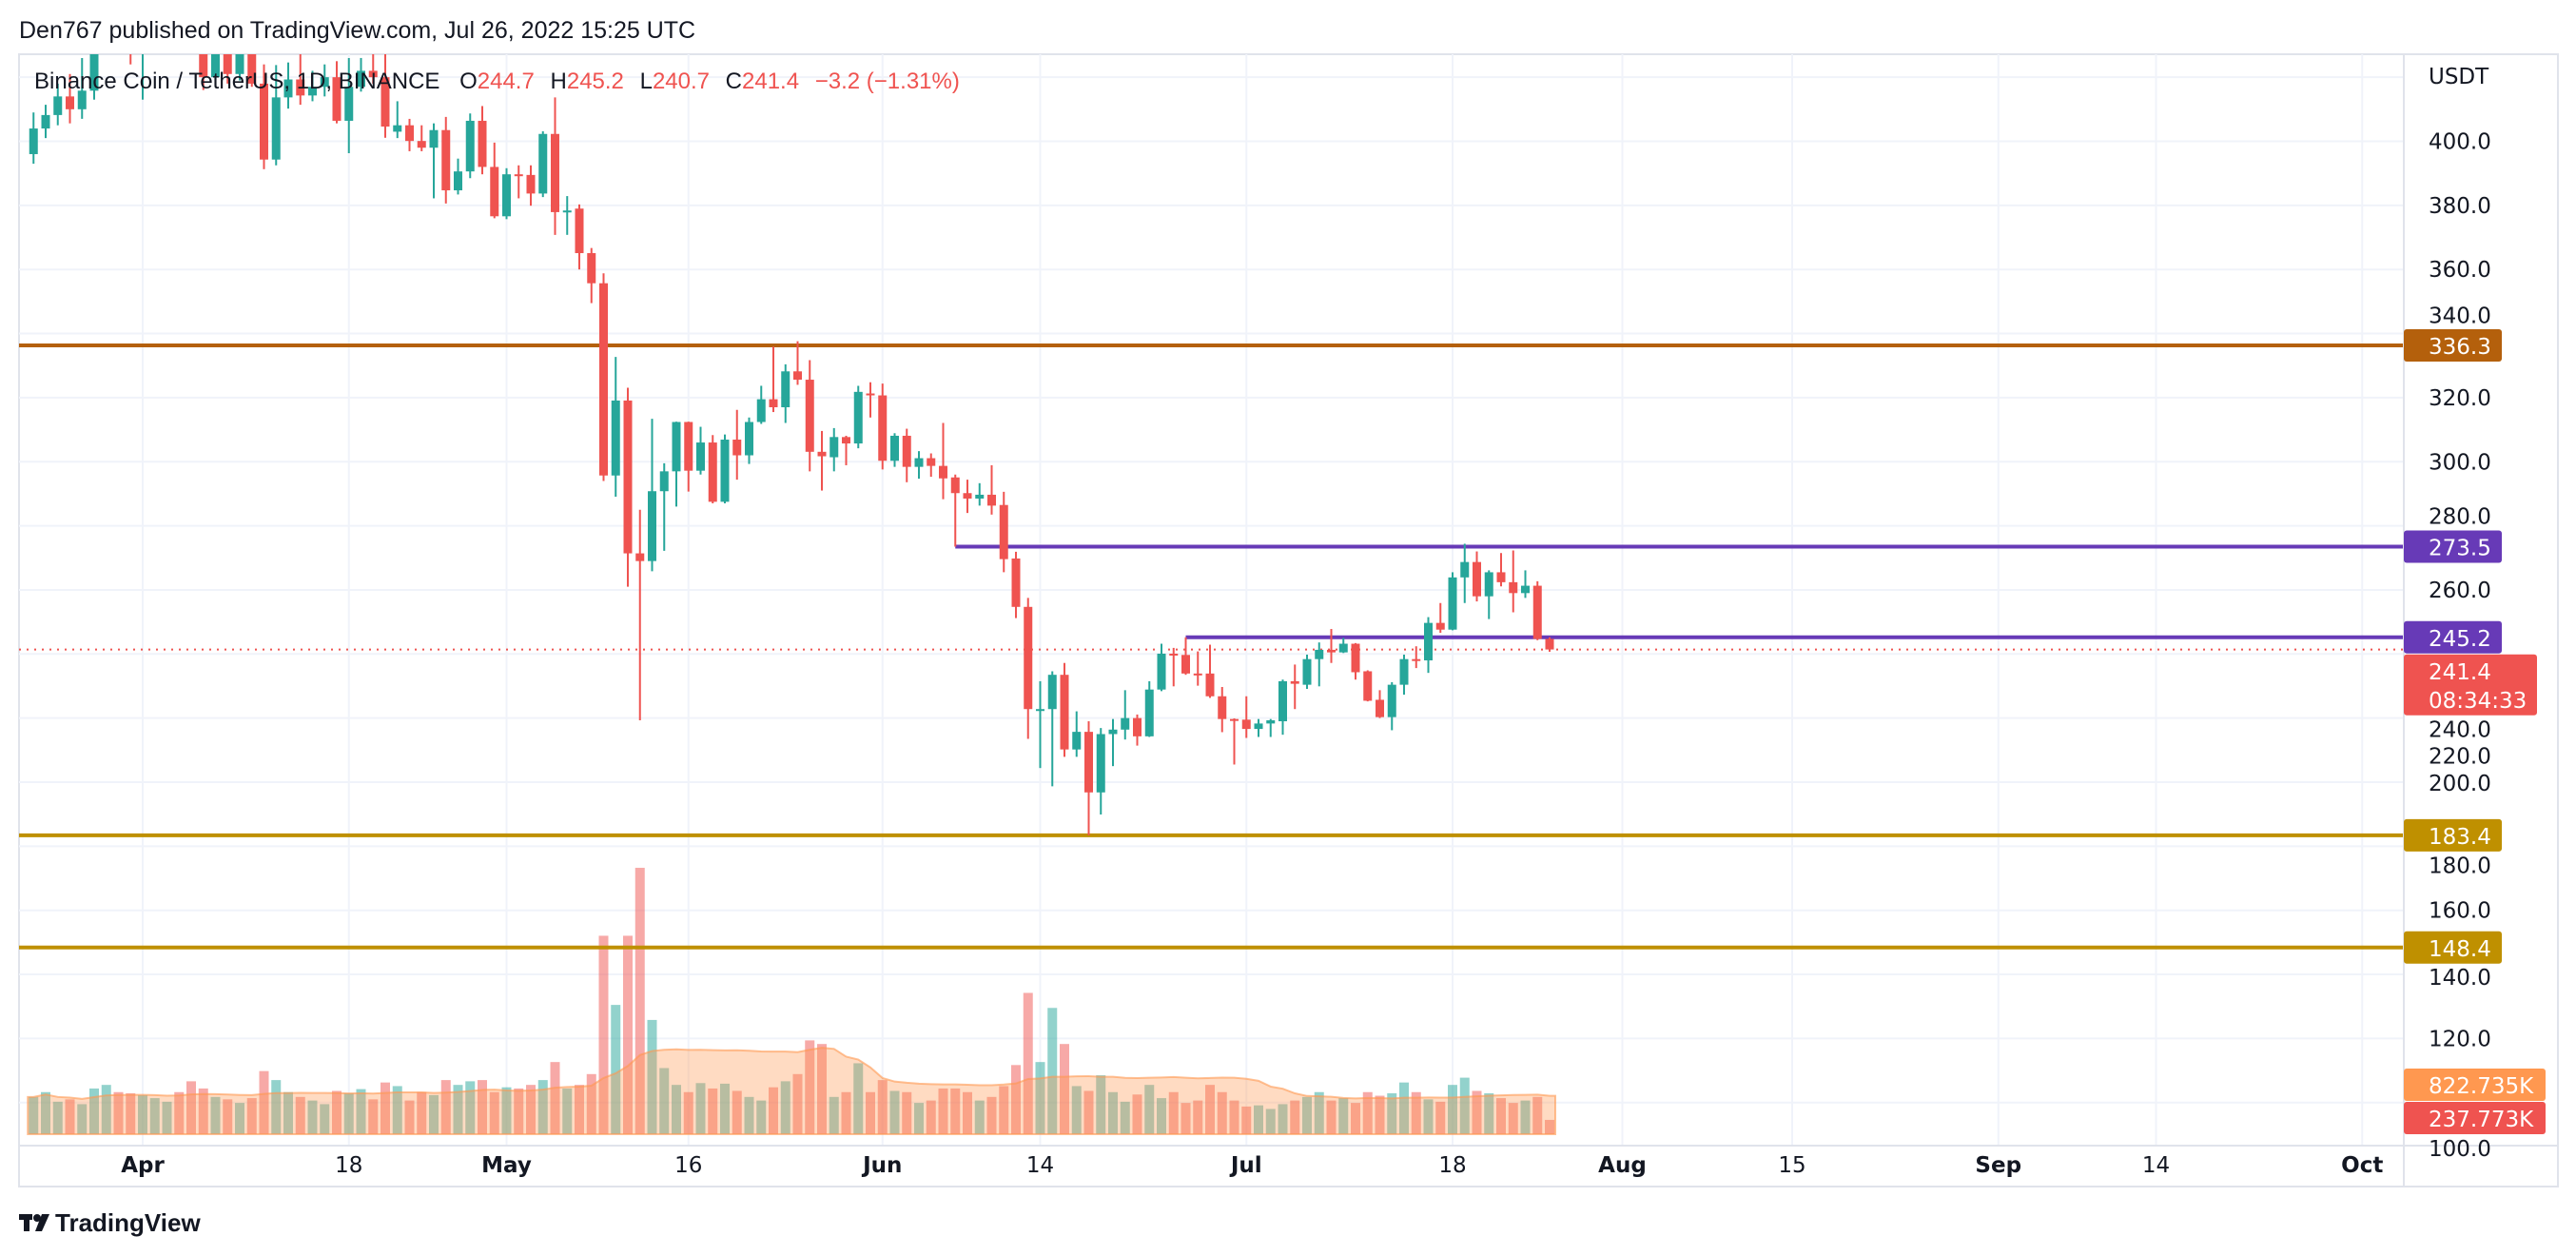 The image size is (2576, 1256). What do you see at coordinates (2460, 837) in the screenshot?
I see `level-price-tag-text: 183.4` at bounding box center [2460, 837].